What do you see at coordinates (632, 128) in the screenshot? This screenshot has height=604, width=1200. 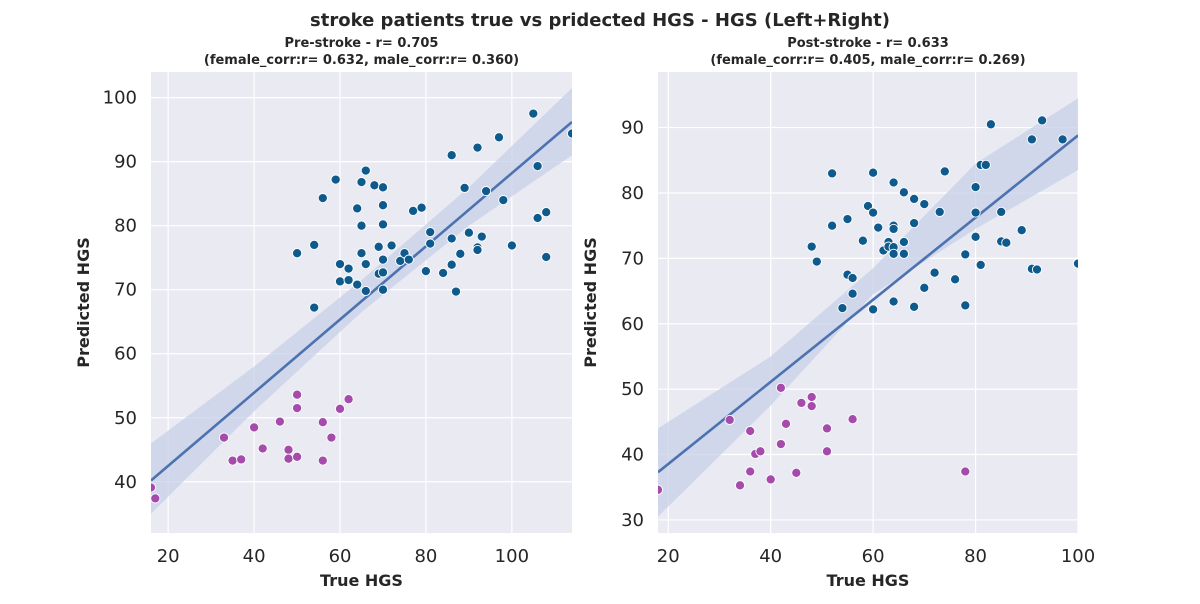 I see `panel-2-y-tick-label: 90` at bounding box center [632, 128].